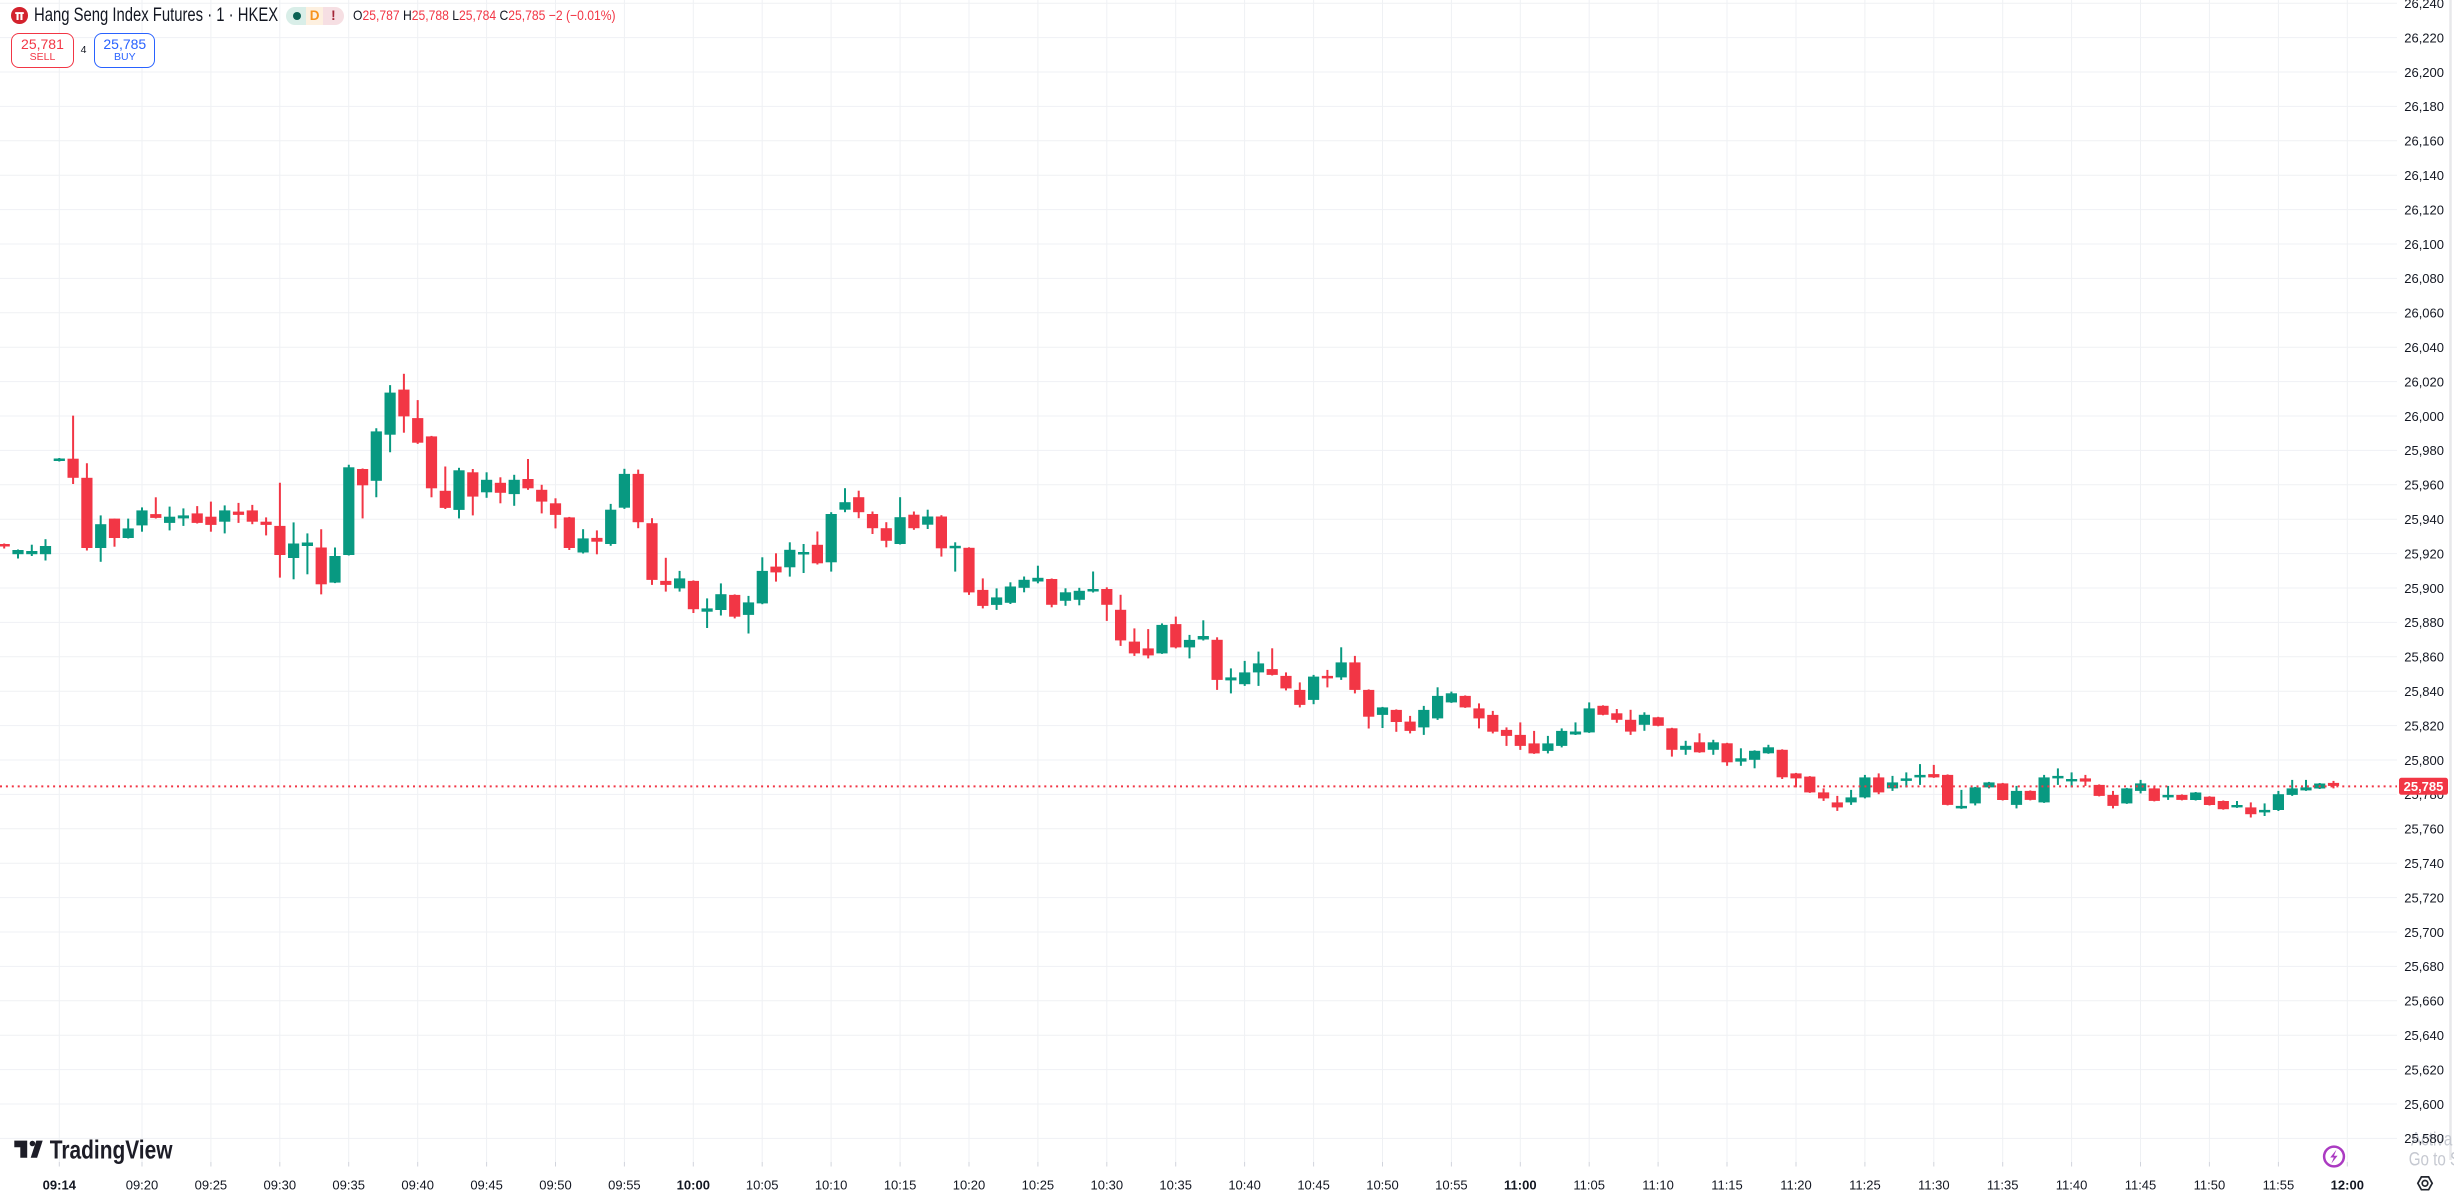  I want to click on svg-text: 11:20, so click(1796, 1185).